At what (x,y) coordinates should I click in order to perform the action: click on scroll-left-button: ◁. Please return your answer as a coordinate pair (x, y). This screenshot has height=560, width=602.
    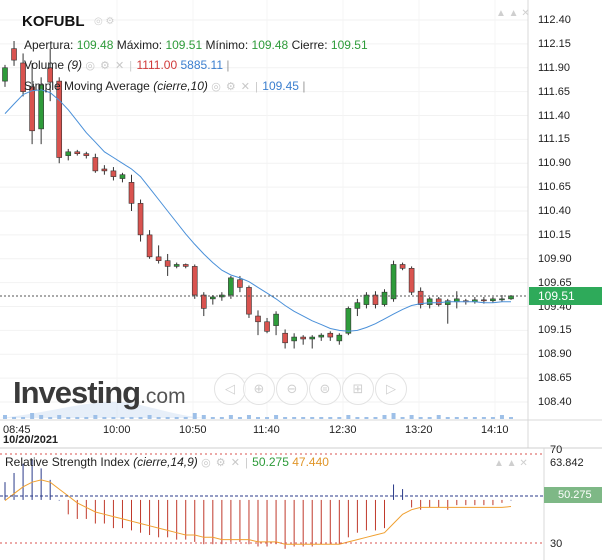
    Looking at the image, I should click on (230, 389).